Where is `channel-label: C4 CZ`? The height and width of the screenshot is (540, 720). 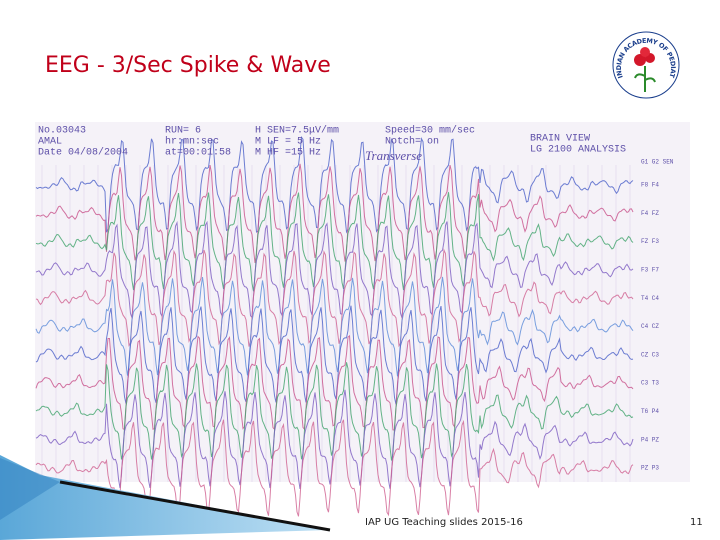 channel-label: C4 CZ is located at coordinates (650, 326).